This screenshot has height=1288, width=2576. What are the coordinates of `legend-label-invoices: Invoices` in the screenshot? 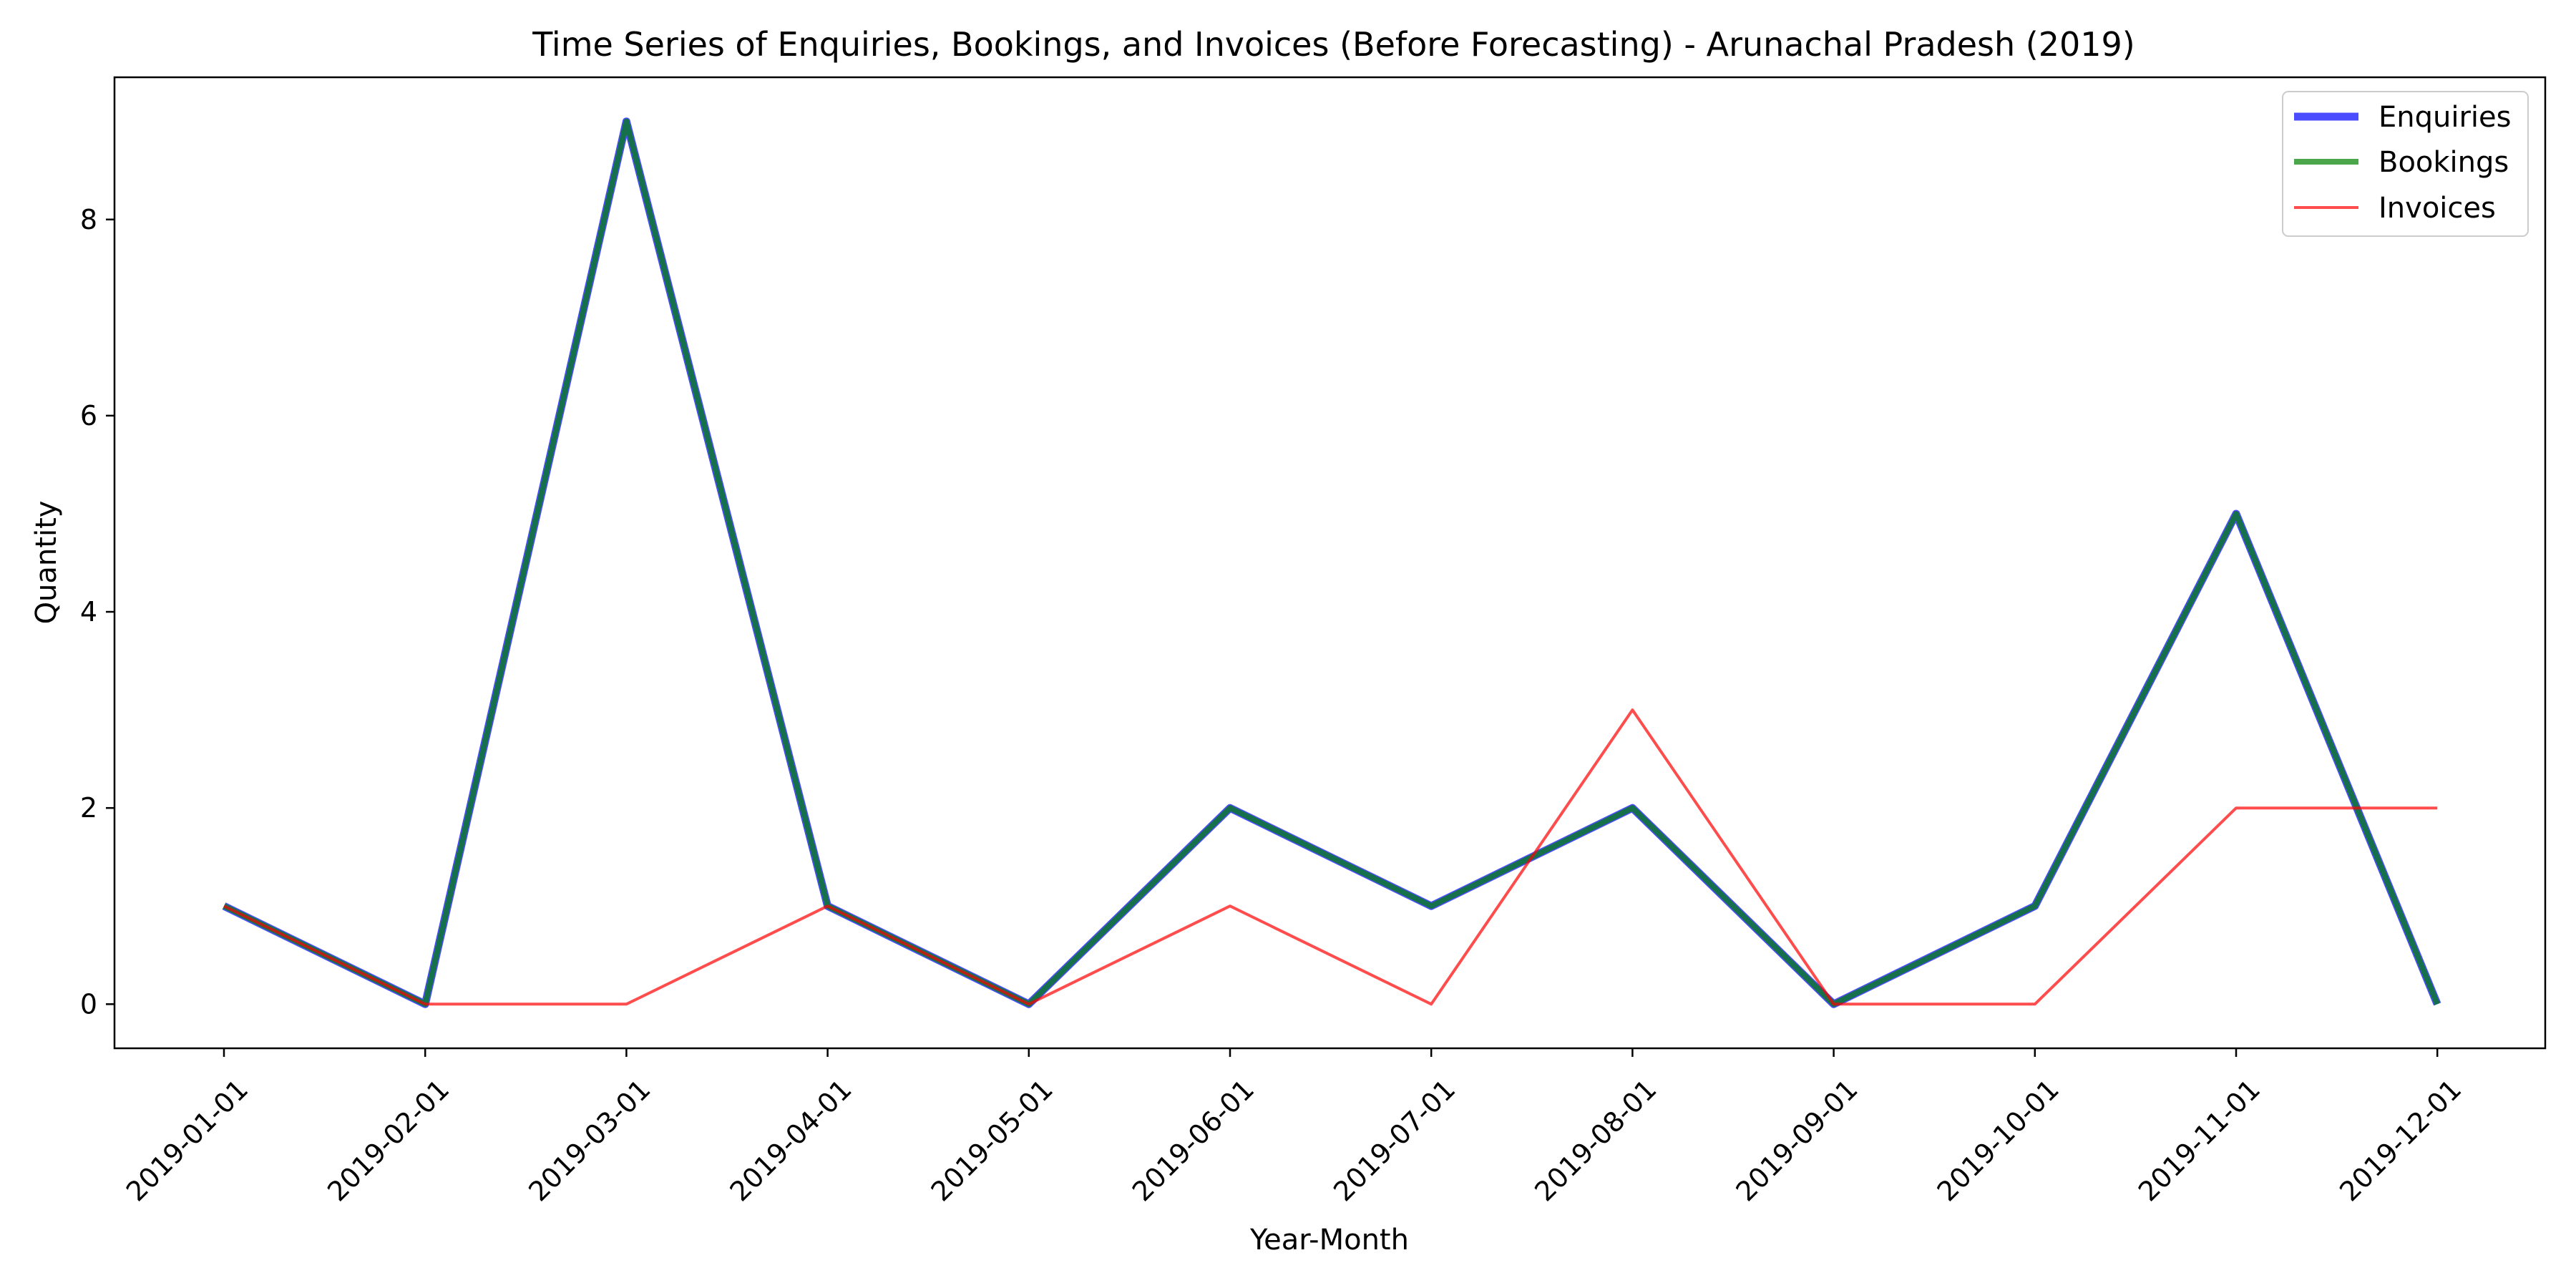 It's located at (2437, 208).